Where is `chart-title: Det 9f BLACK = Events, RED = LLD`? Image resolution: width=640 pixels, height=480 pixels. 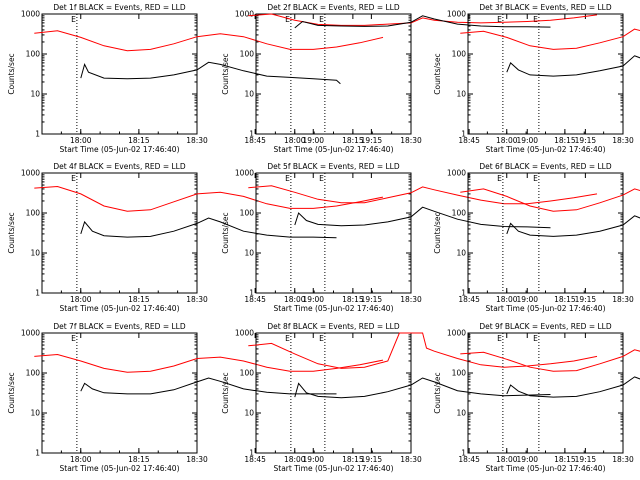 chart-title: Det 9f BLACK = Events, RED = LLD is located at coordinates (545, 326).